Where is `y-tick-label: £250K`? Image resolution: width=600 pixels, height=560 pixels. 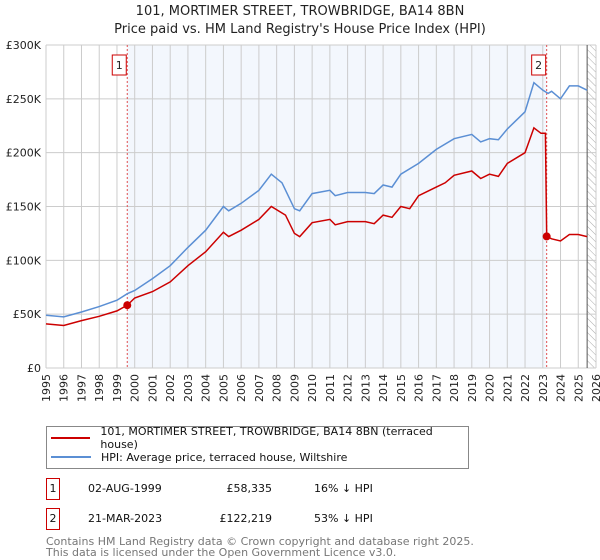
y-tick-label: £250K is located at coordinates (24, 99).